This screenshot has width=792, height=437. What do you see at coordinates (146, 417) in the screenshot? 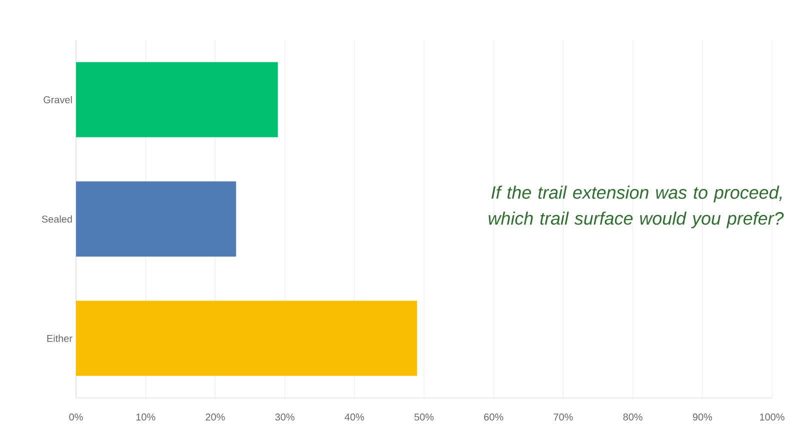
I see `x-tick-label: 10%` at bounding box center [146, 417].